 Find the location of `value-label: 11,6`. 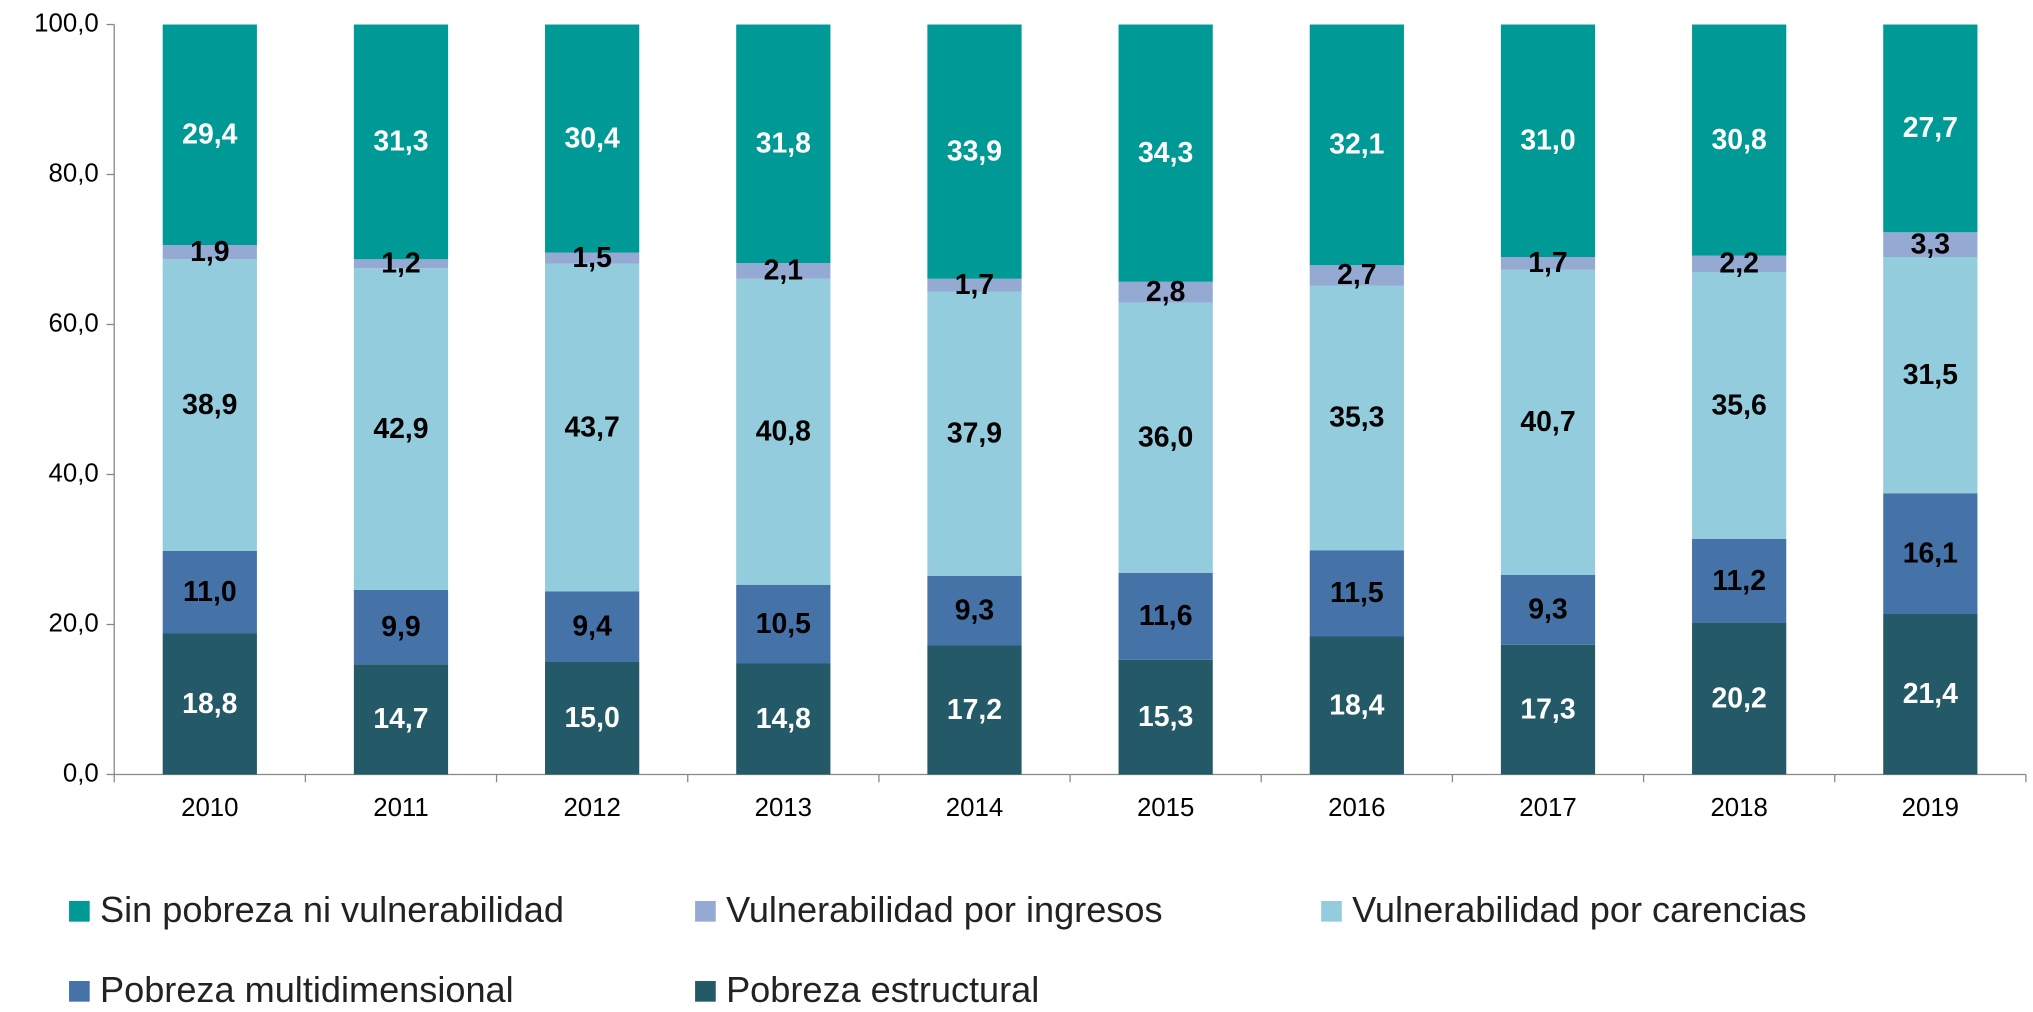

value-label: 11,6 is located at coordinates (1166, 616).